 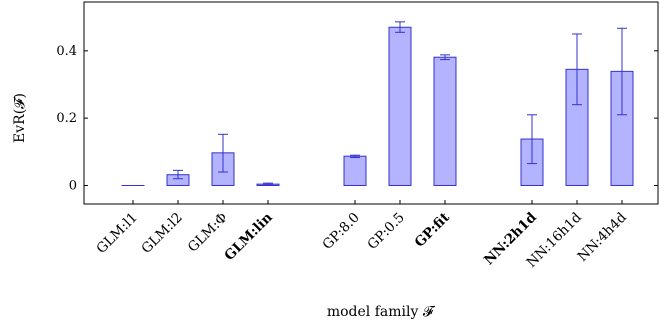 What do you see at coordinates (532, 139) in the screenshot?
I see `error-bar-NN:2h1d` at bounding box center [532, 139].